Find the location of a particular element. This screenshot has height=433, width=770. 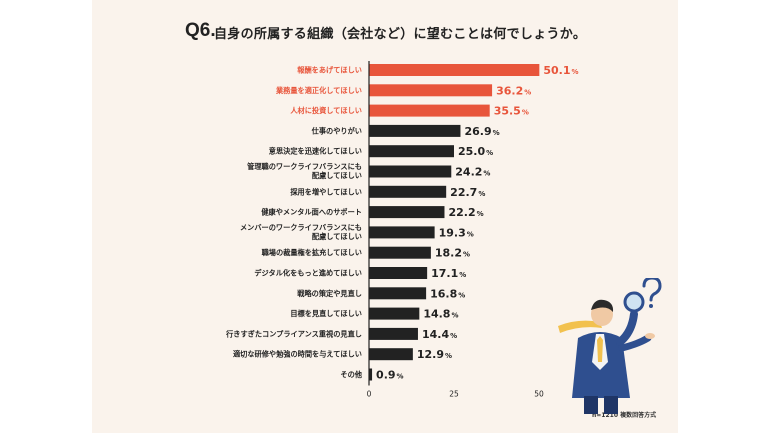

value-label: 12.9% is located at coordinates (434, 354).